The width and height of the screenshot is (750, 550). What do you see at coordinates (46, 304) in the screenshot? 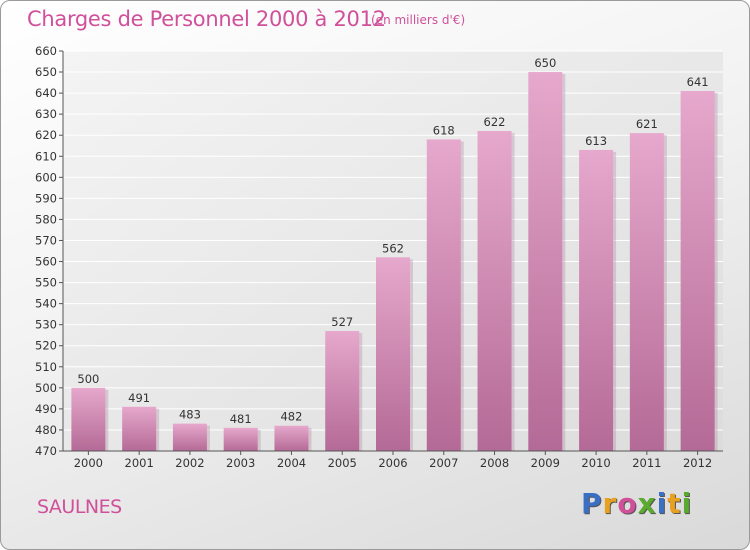
I see `y-tick-label: 540` at bounding box center [46, 304].